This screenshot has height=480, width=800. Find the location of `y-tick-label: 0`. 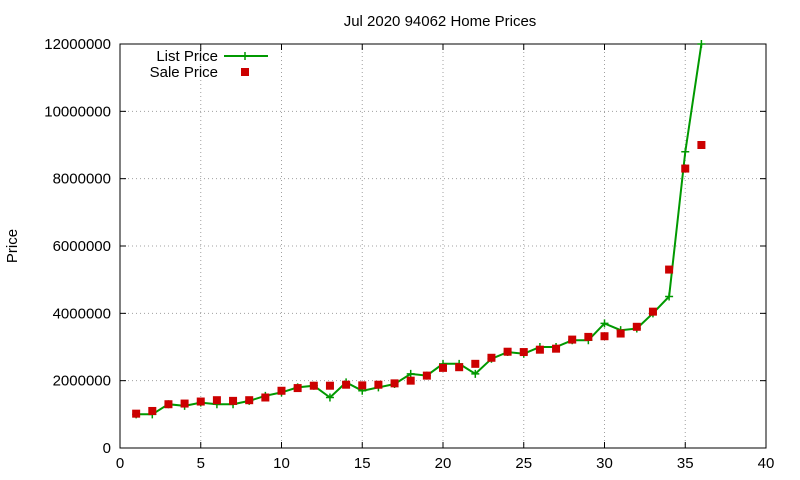

y-tick-label: 0 is located at coordinates (107, 448).